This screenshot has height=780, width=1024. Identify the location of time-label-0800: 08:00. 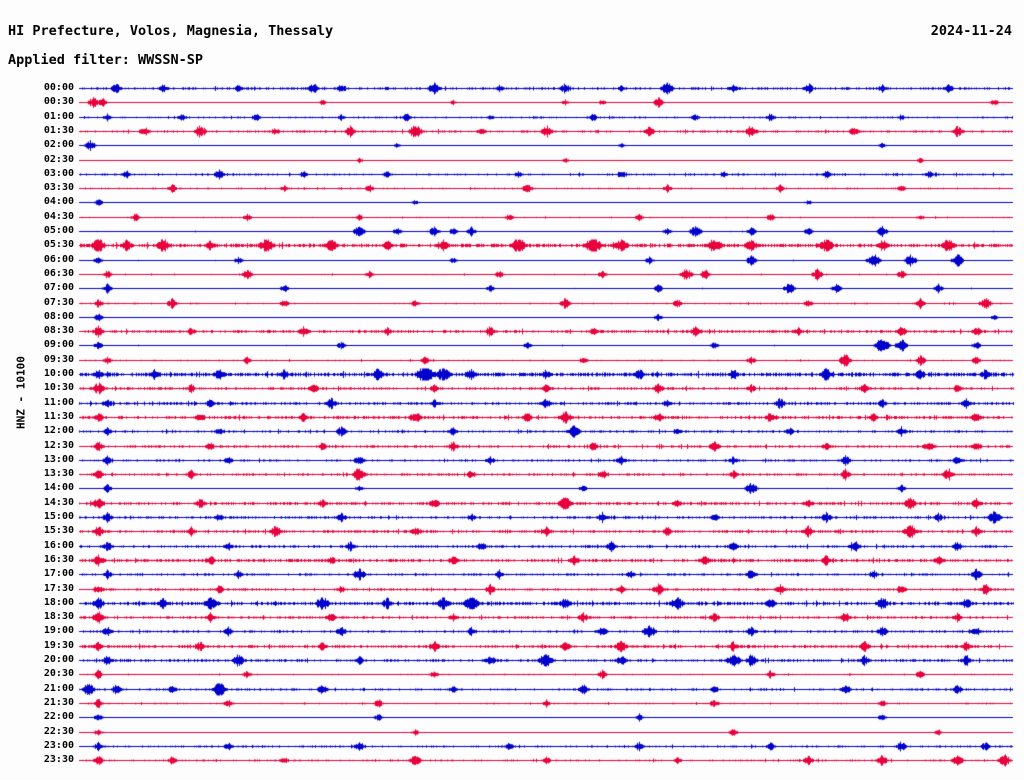
(58, 316).